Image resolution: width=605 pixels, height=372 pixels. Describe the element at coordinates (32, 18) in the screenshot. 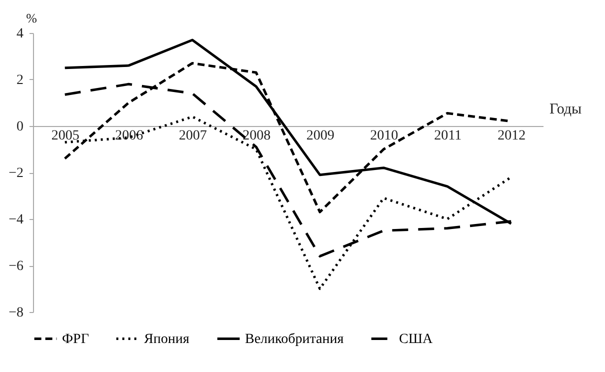

I see `y-axis-title: %` at that location.